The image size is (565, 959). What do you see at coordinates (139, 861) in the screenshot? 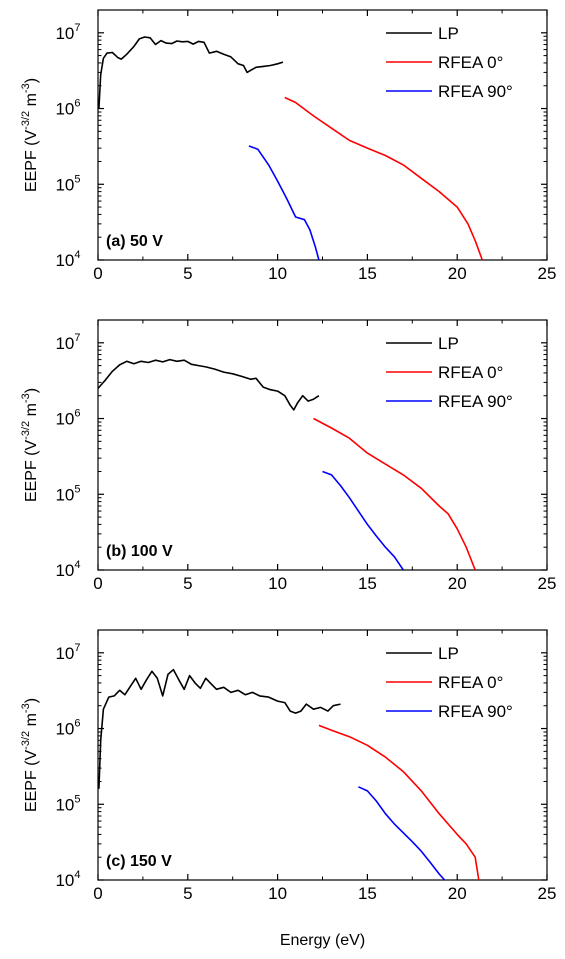
I see `panel-label: (c) 150 V` at bounding box center [139, 861].